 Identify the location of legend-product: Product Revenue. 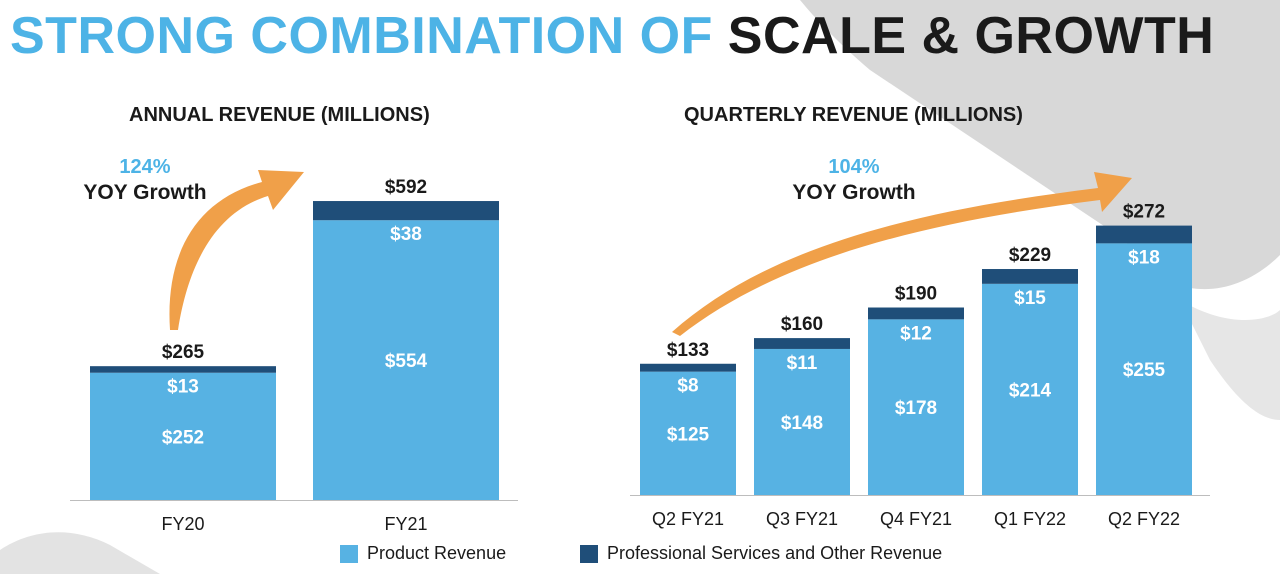
(423, 553).